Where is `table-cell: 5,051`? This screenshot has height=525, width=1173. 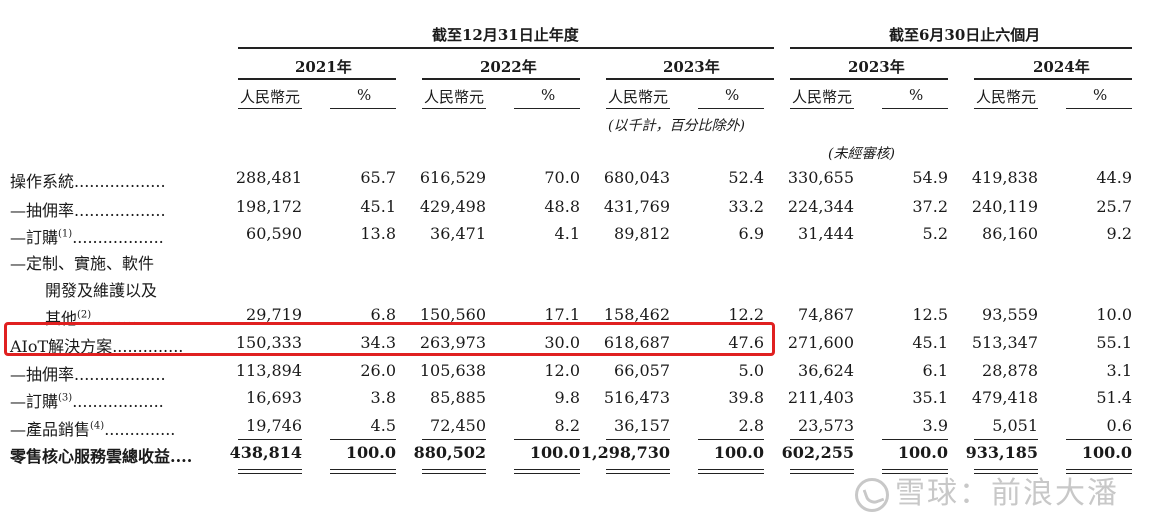
table-cell: 5,051 is located at coordinates (1015, 425).